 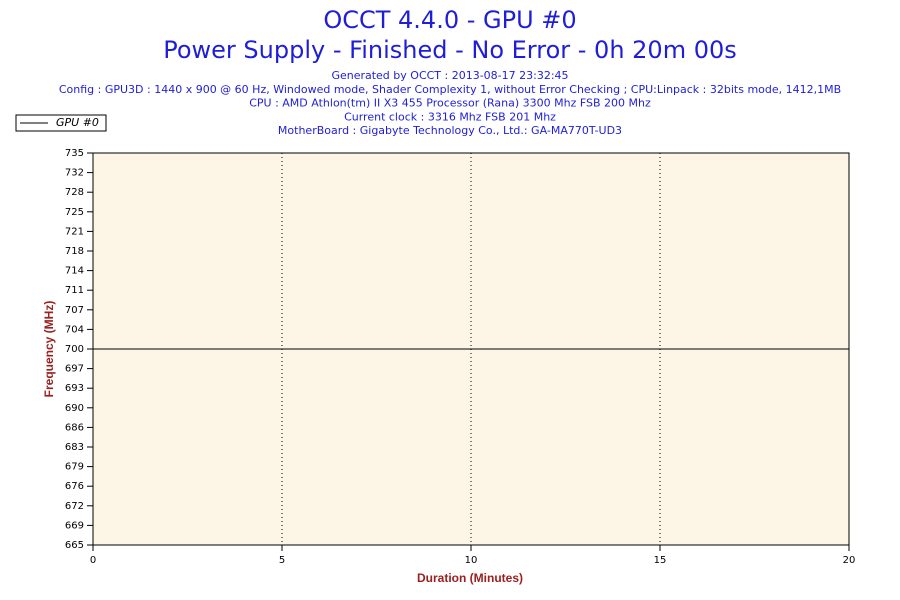 I want to click on x-tick-label: 15, so click(x=660, y=560).